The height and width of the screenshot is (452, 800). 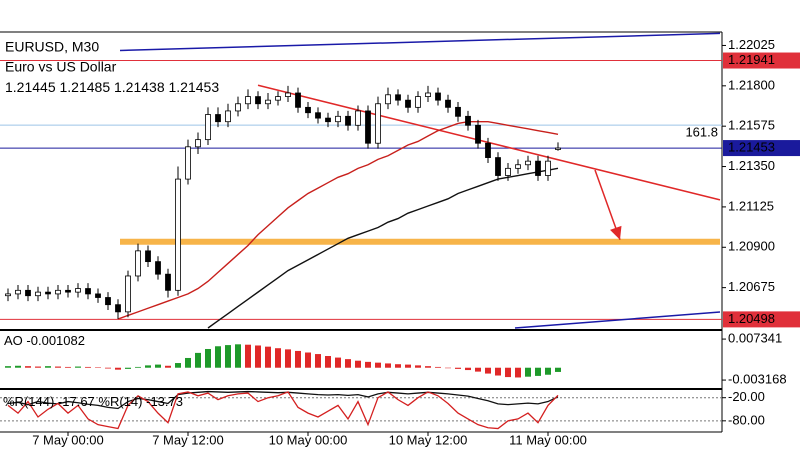 I want to click on x-tick-label: 10 May 12:00, so click(x=428, y=439).